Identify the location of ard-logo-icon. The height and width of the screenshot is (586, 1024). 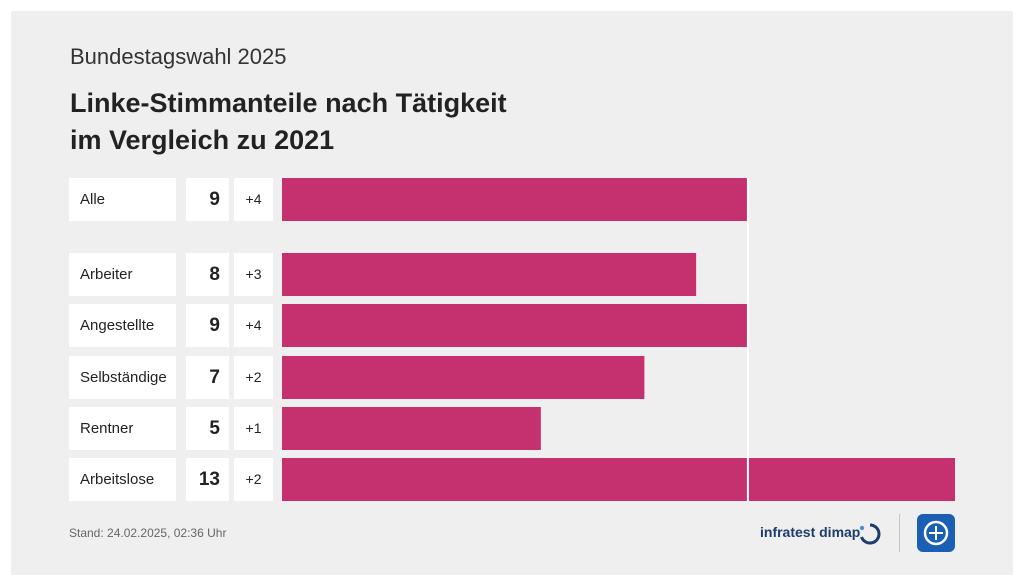
(936, 533).